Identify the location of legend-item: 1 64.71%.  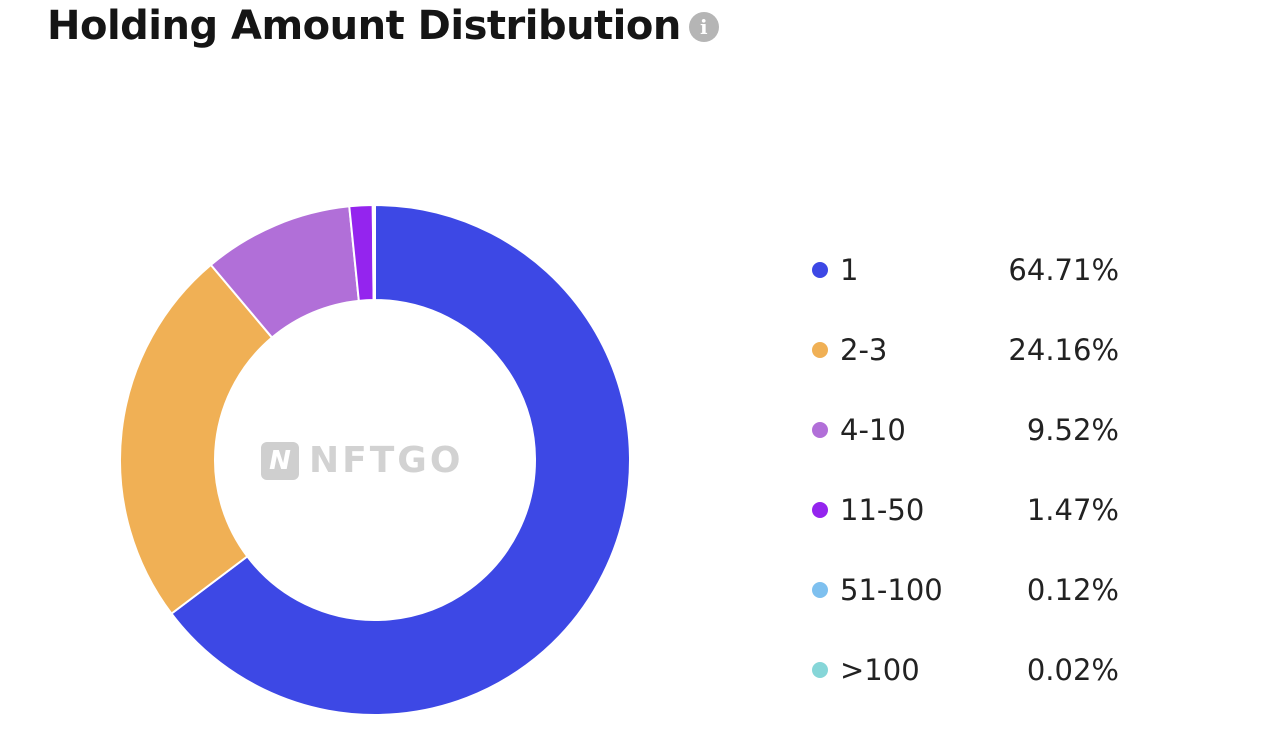
(972, 270).